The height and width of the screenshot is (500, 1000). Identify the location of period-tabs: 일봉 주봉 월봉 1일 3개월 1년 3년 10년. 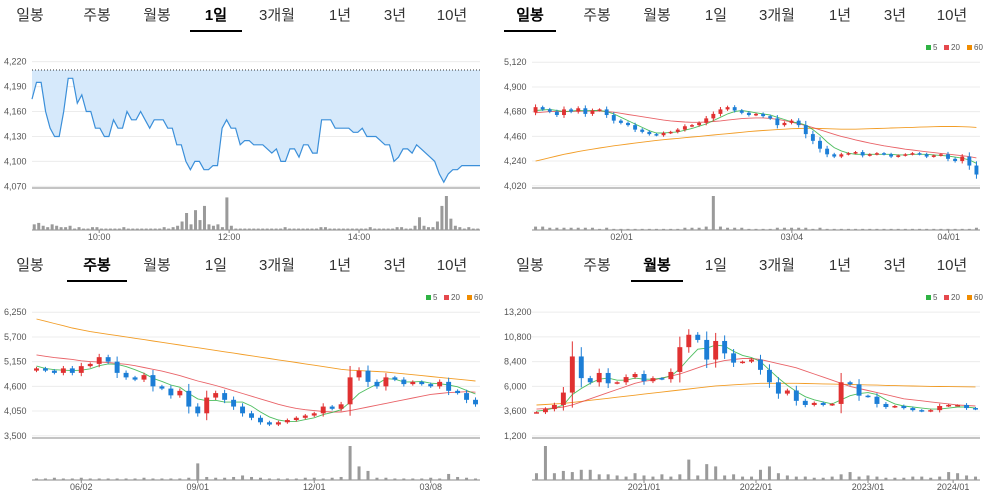
(250, 266).